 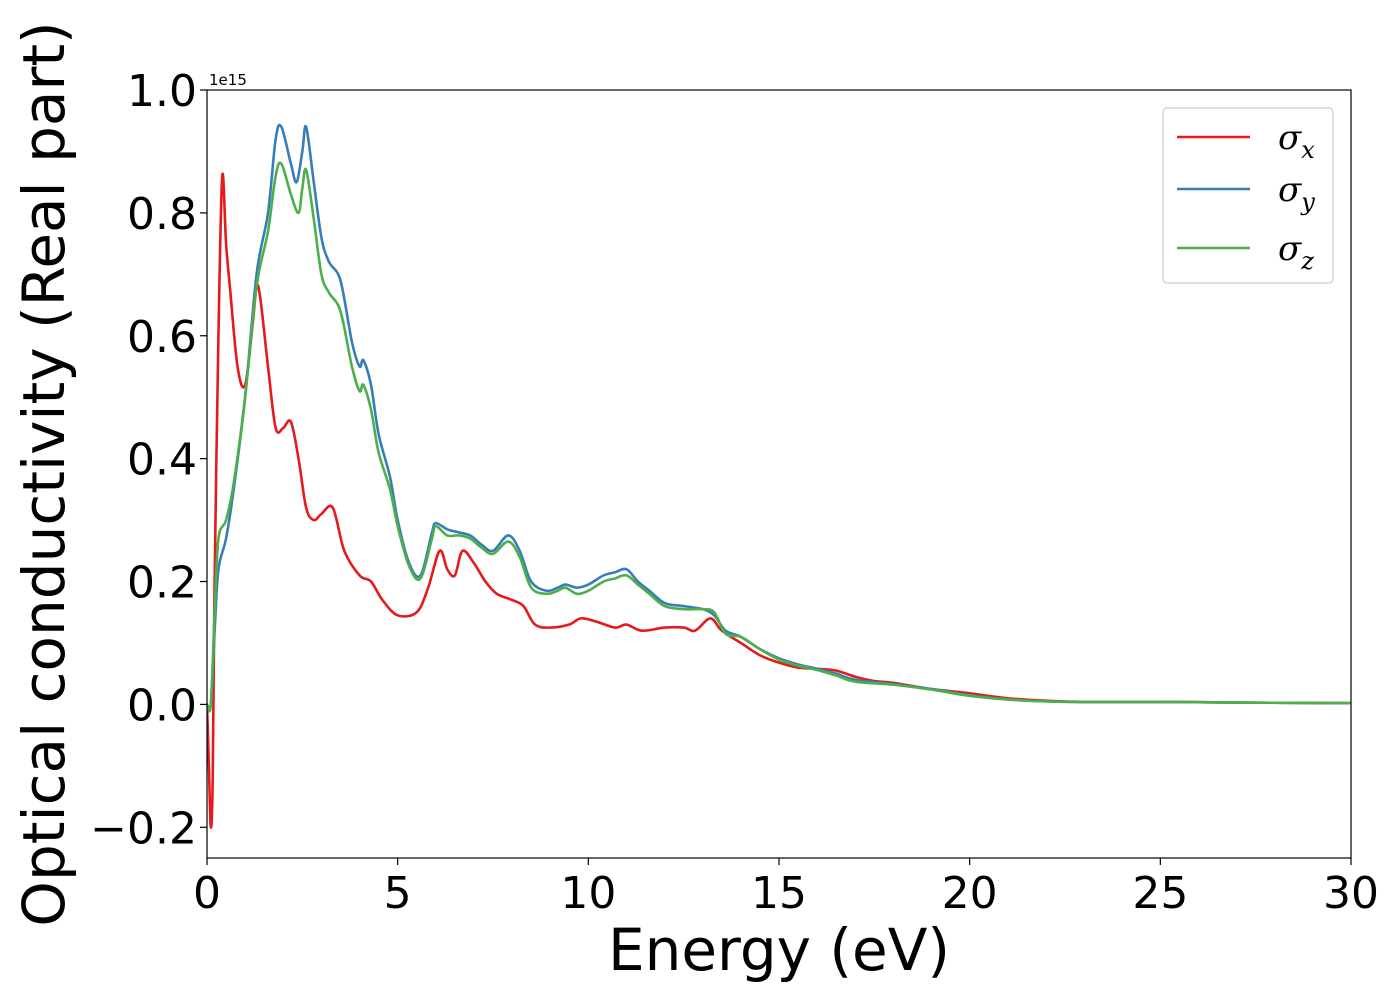 What do you see at coordinates (1296, 141) in the screenshot?
I see `legend-label-x: σx` at bounding box center [1296, 141].